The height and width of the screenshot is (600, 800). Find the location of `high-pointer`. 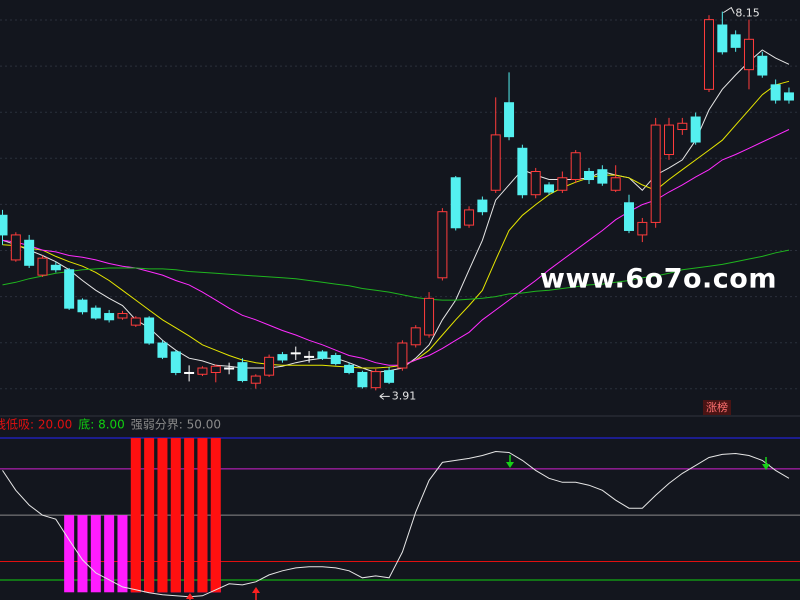

high-pointer is located at coordinates (729, 10).